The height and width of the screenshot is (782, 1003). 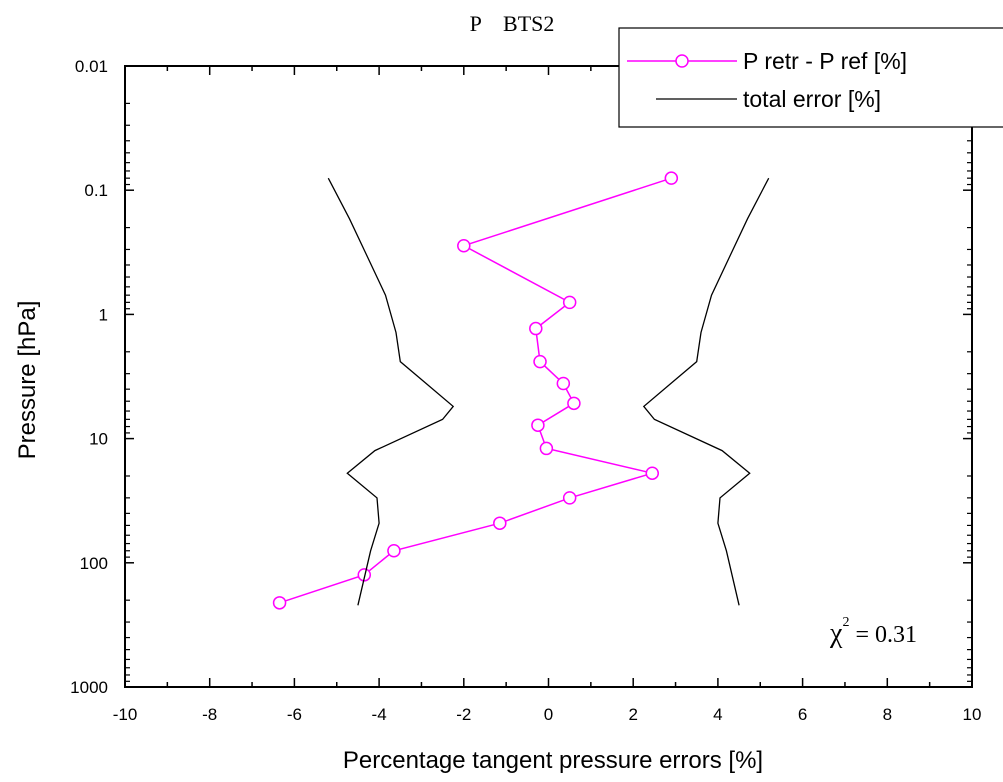 What do you see at coordinates (632, 714) in the screenshot?
I see `x-tick-label: 2` at bounding box center [632, 714].